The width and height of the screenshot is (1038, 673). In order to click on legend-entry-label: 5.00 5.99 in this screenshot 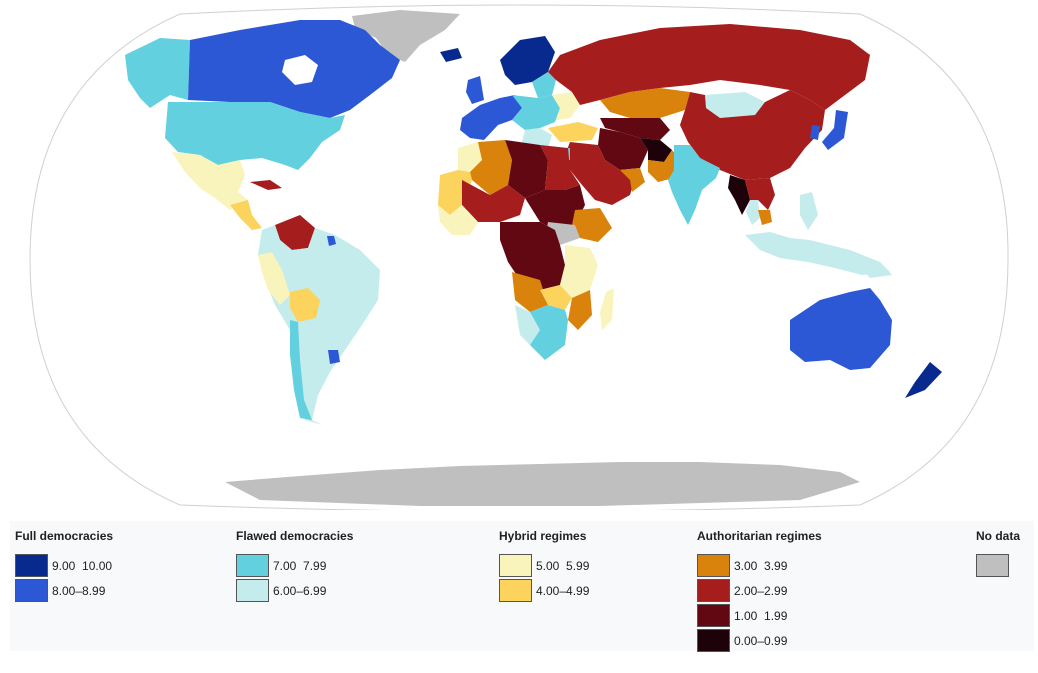, I will do `click(563, 565)`.